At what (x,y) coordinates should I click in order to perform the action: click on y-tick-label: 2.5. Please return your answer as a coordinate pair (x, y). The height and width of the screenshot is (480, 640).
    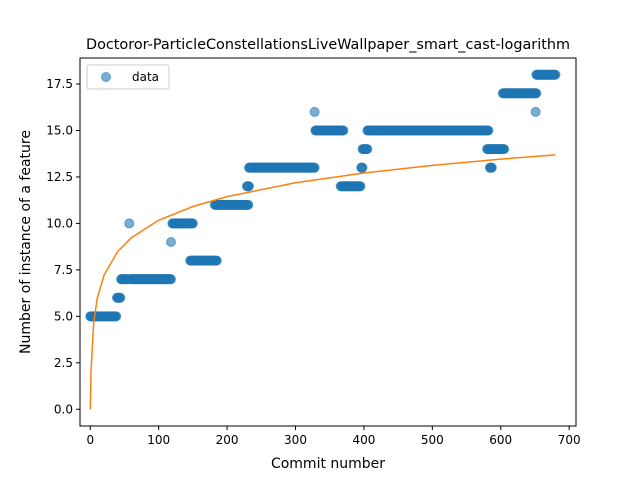
    Looking at the image, I should click on (63, 363).